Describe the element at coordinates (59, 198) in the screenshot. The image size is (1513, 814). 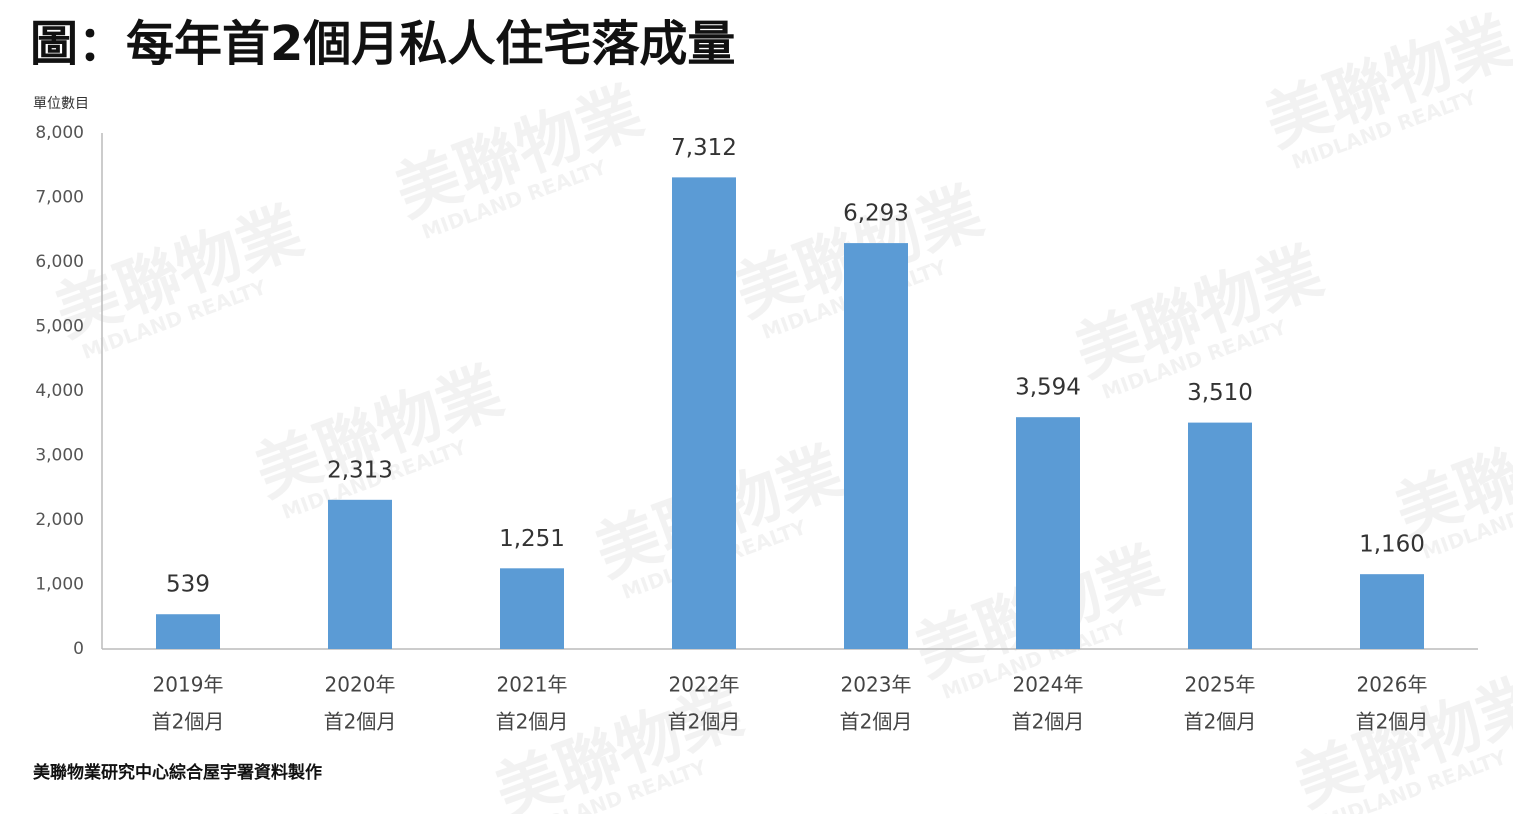
I see `y-tick-label: 7,000` at that location.